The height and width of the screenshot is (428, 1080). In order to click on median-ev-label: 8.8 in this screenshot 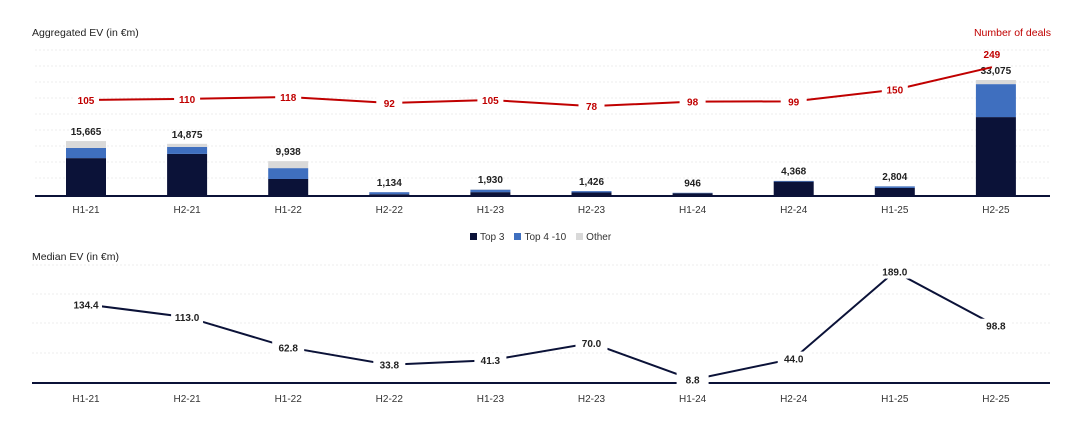, I will do `click(693, 381)`.